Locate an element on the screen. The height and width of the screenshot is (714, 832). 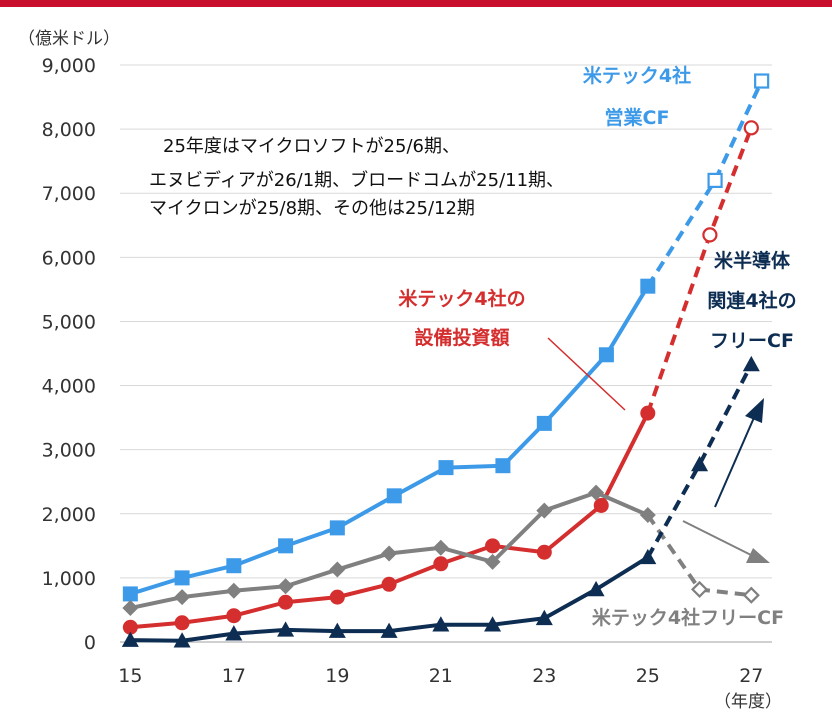
x-tick-label-5: 25 is located at coordinates (648, 676).